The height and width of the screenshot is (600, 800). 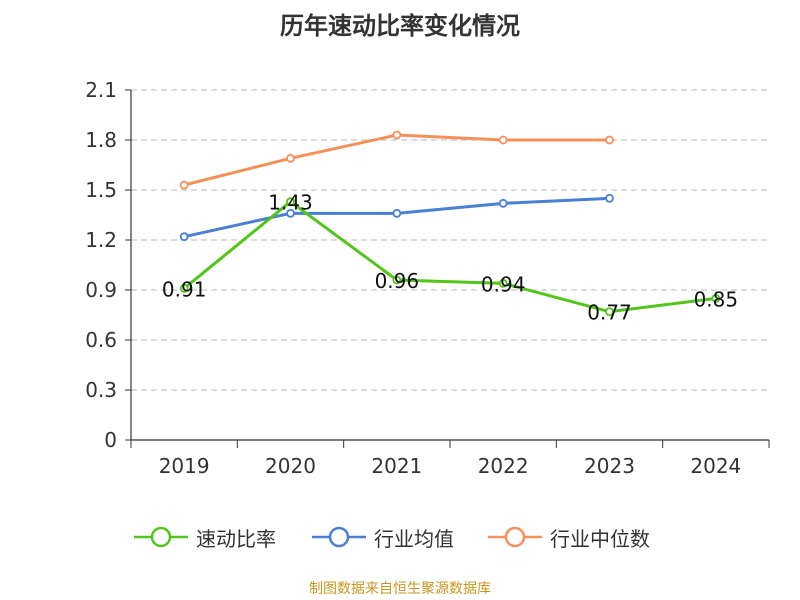 What do you see at coordinates (609, 466) in the screenshot?
I see `x-tick-label: 2023` at bounding box center [609, 466].